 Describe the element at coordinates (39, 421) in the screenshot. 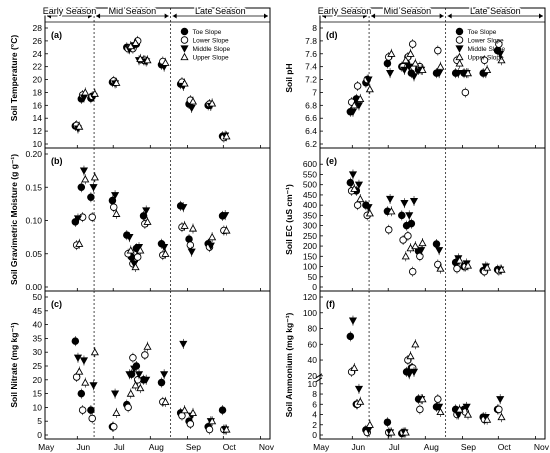

I see `y-tick-label: 5` at that location.